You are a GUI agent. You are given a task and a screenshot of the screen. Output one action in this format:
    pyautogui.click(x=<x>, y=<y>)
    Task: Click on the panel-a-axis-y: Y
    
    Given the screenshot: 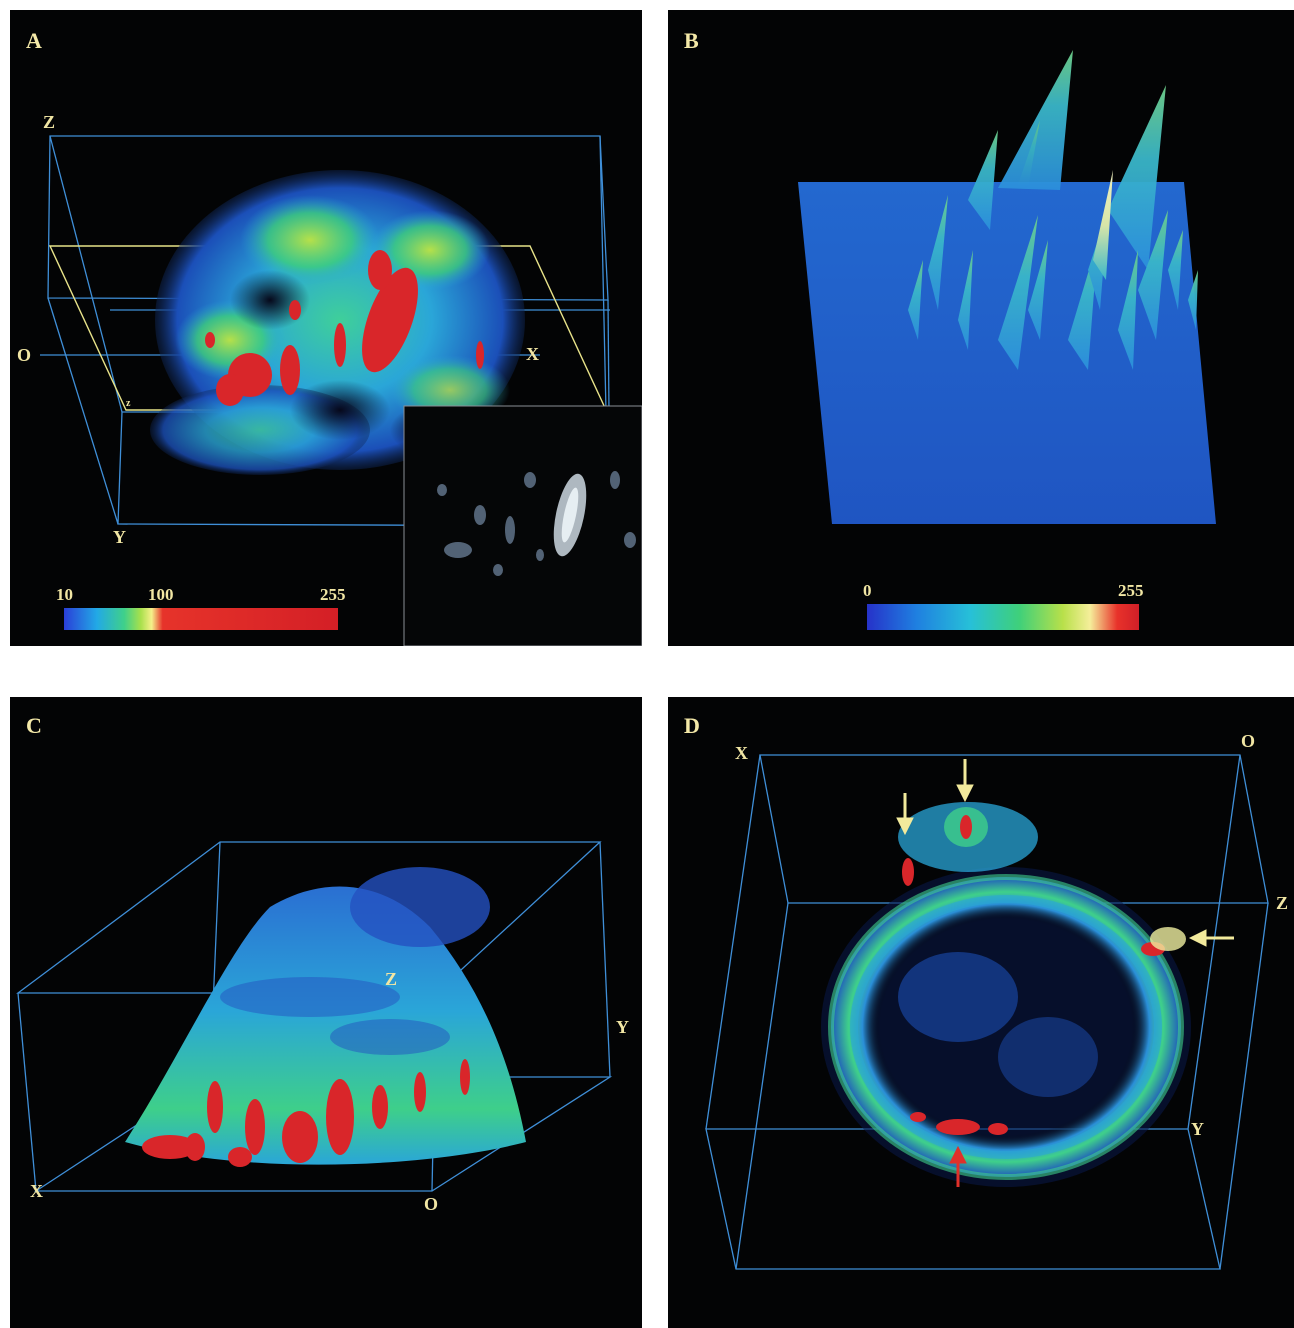 What is the action you would take?
    pyautogui.click(x=119, y=537)
    